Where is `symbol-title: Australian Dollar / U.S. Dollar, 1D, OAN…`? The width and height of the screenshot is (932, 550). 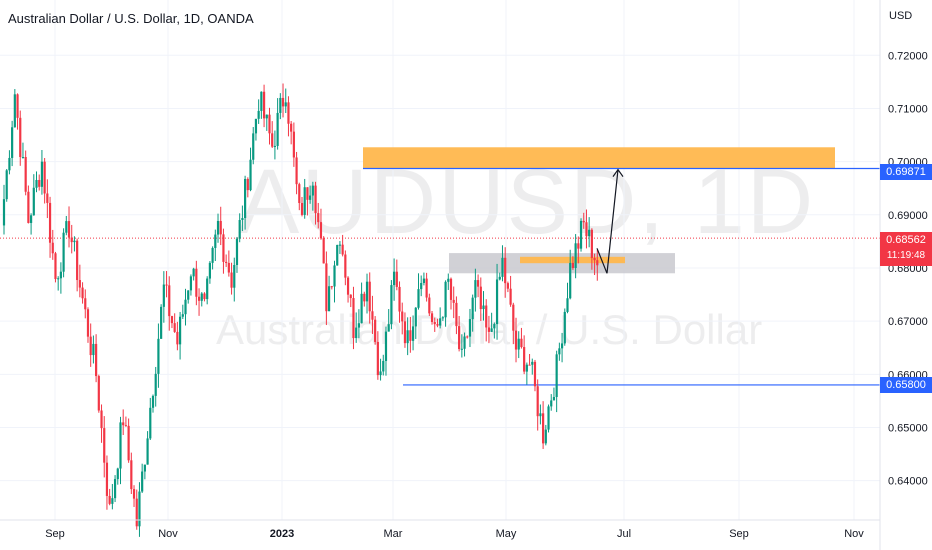
symbol-title: Australian Dollar / U.S. Dollar, 1D, OAN… is located at coordinates (131, 18).